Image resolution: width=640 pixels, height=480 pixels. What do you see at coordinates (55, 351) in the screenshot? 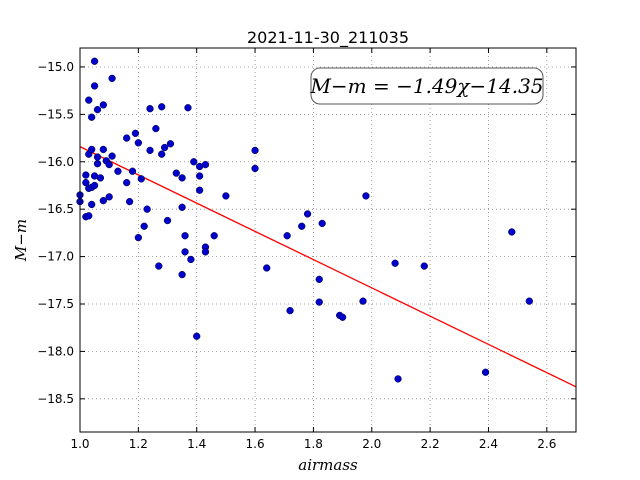
I see `y-tick-label: −18.0` at bounding box center [55, 351].